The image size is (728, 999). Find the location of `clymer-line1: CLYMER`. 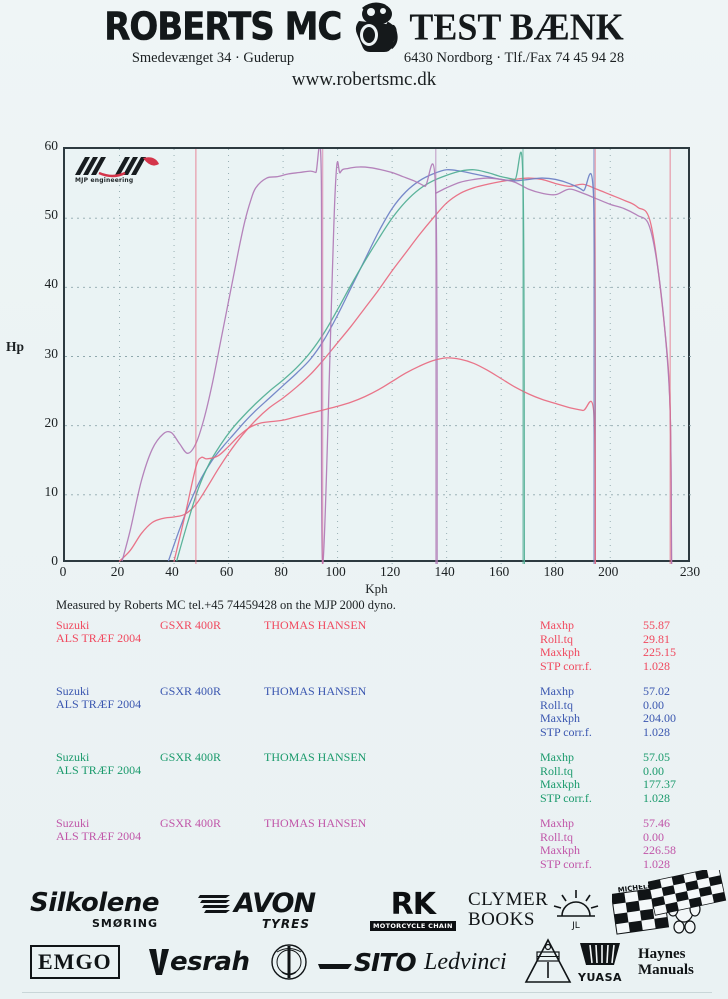

clymer-line1: CLYMER is located at coordinates (508, 900).